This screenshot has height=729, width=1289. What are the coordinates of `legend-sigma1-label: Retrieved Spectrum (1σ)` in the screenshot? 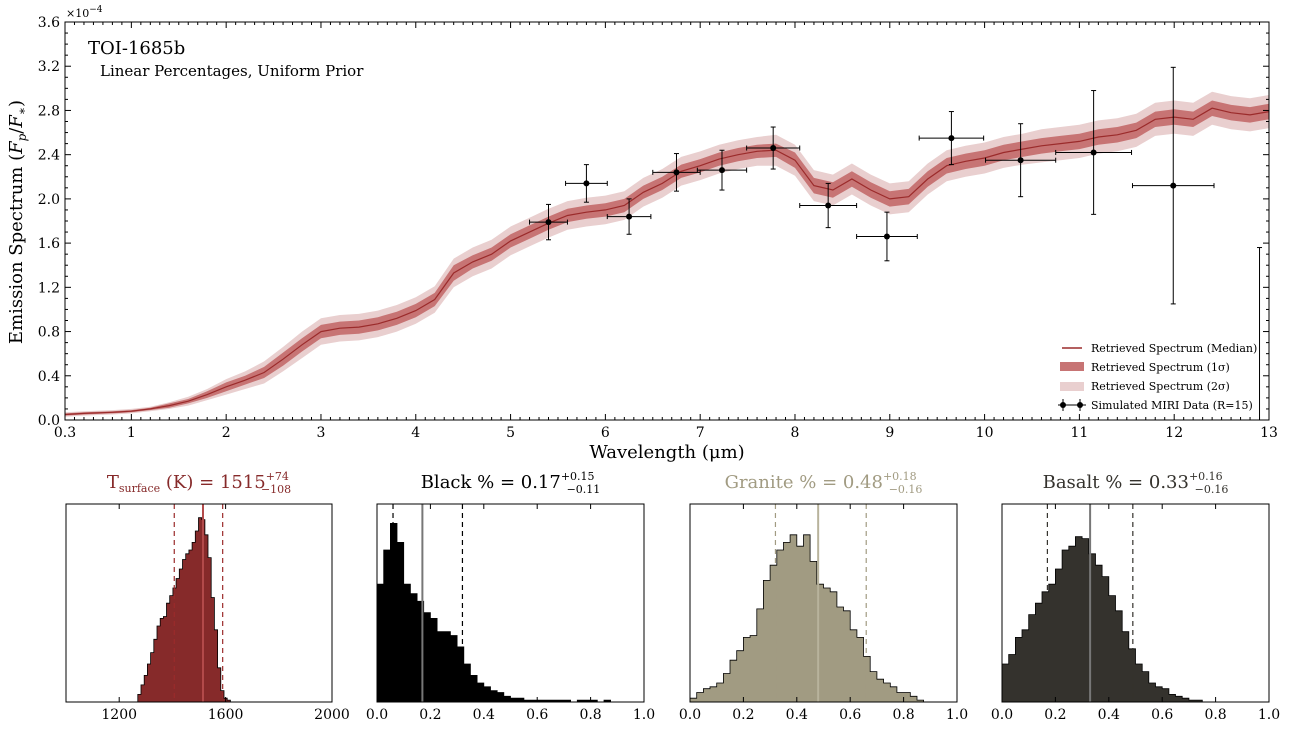 It's located at (1160, 367).